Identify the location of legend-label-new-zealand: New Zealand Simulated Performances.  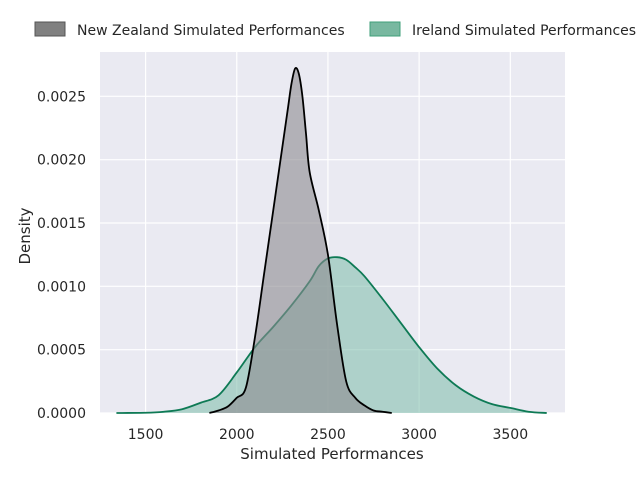
(211, 31).